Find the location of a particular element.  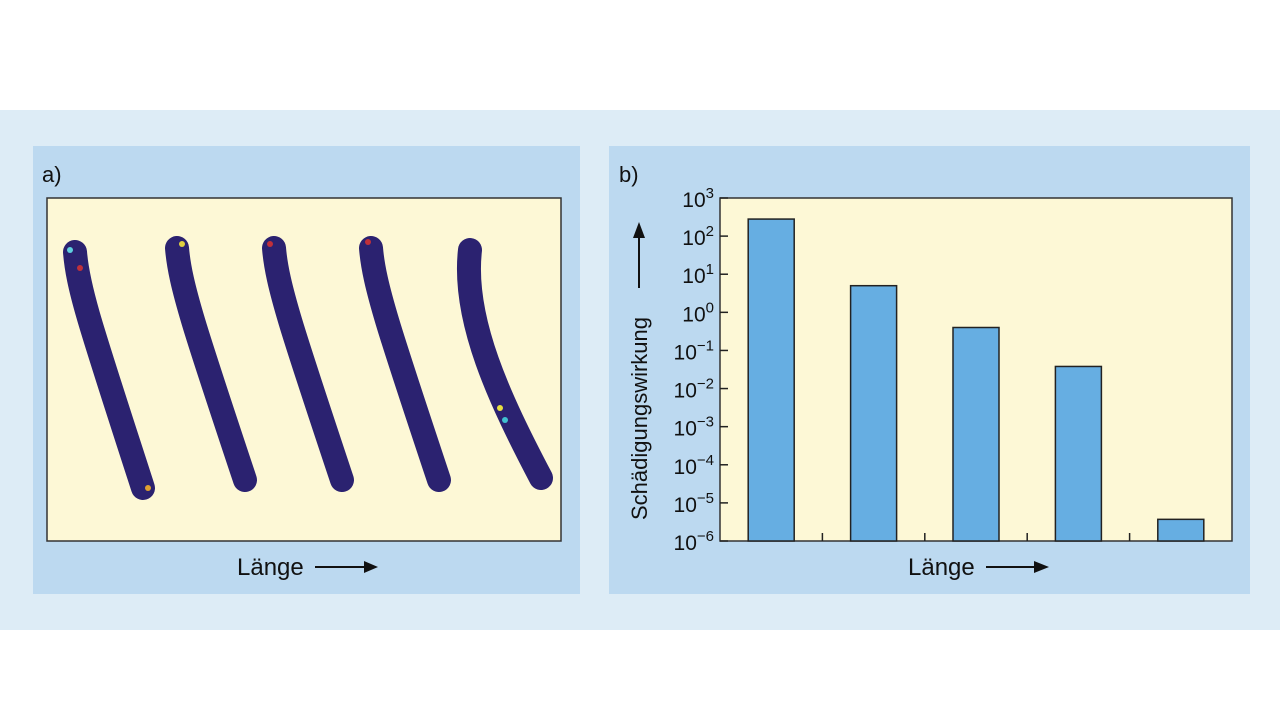

x-axis-label: Länge is located at coordinates (941, 567).